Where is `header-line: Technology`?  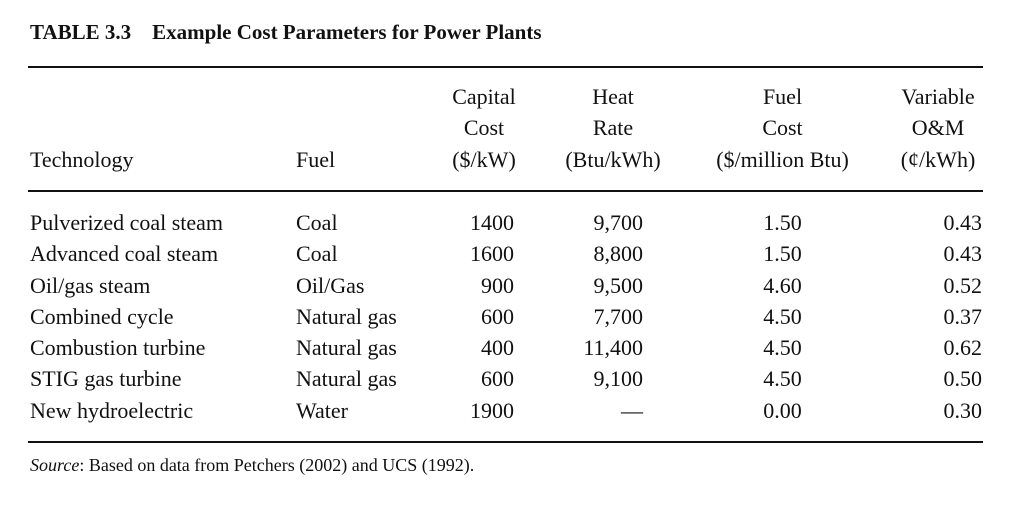
header-line: Technology is located at coordinates (82, 159).